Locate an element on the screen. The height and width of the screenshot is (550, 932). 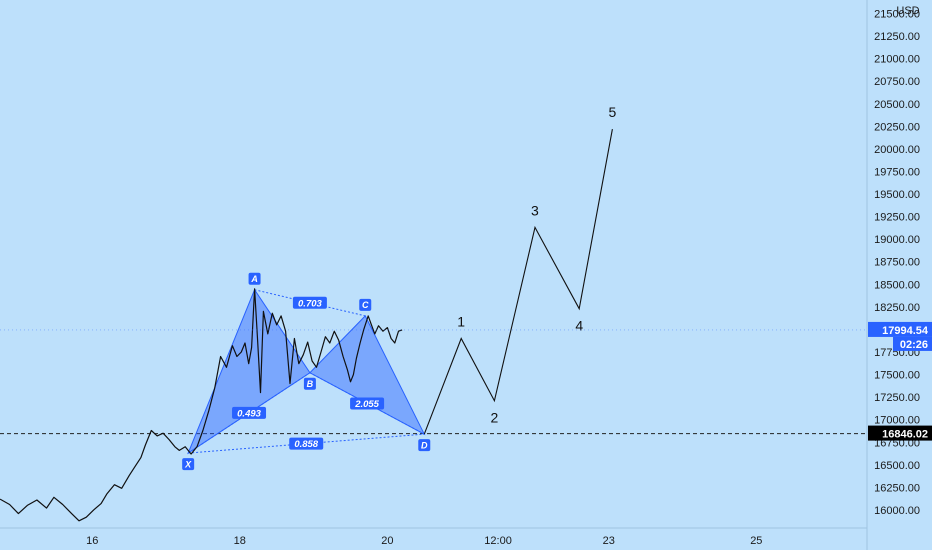
point-label: A is located at coordinates (254, 279).